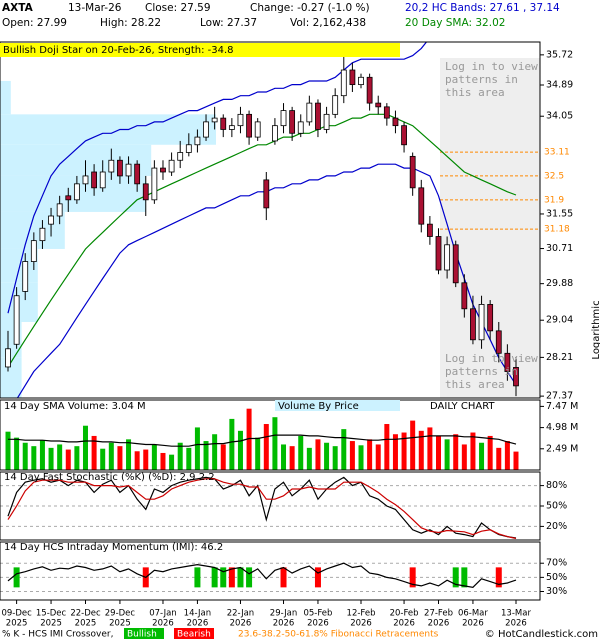 This screenshot has width=600, height=640. What do you see at coordinates (554, 176) in the screenshot?
I see `fib-label: 32.5` at bounding box center [554, 176].